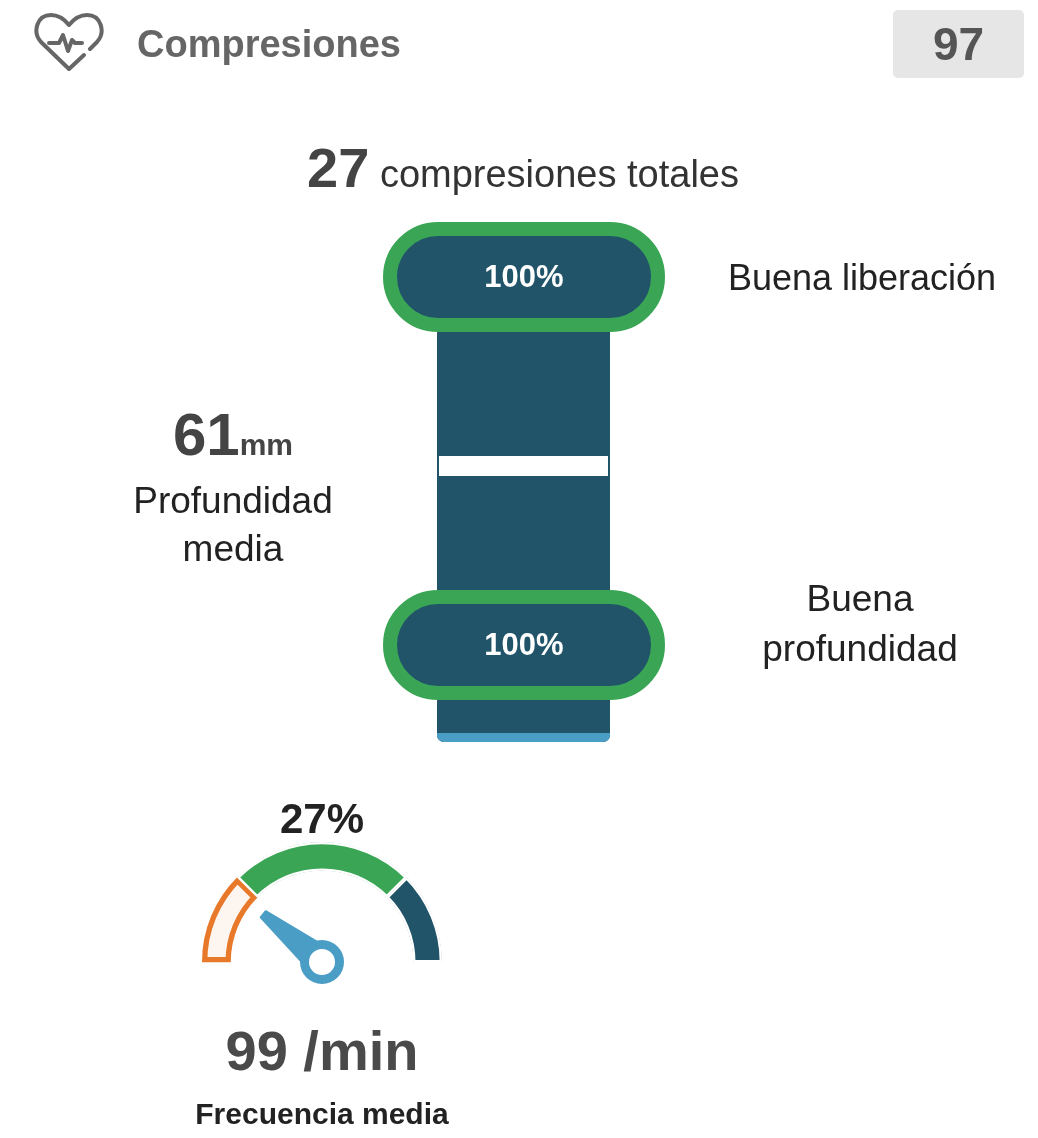 This screenshot has height=1138, width=1038. I want to click on text: 27 compresiones totales, so click(523, 167).